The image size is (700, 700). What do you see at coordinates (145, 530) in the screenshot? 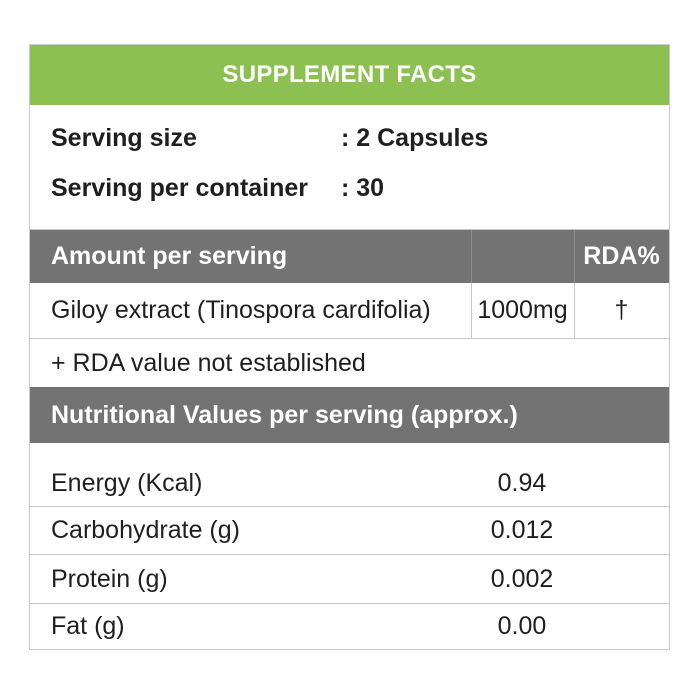
I see `nutrient-name: Carbohydrate (g)` at bounding box center [145, 530].